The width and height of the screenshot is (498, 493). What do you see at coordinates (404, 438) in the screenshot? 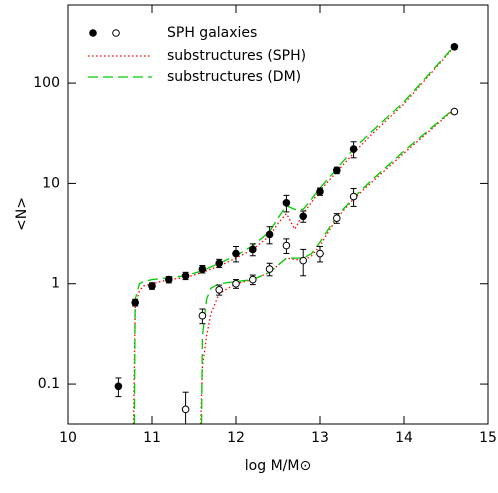
I see `x-tick-label: 14` at bounding box center [404, 438].